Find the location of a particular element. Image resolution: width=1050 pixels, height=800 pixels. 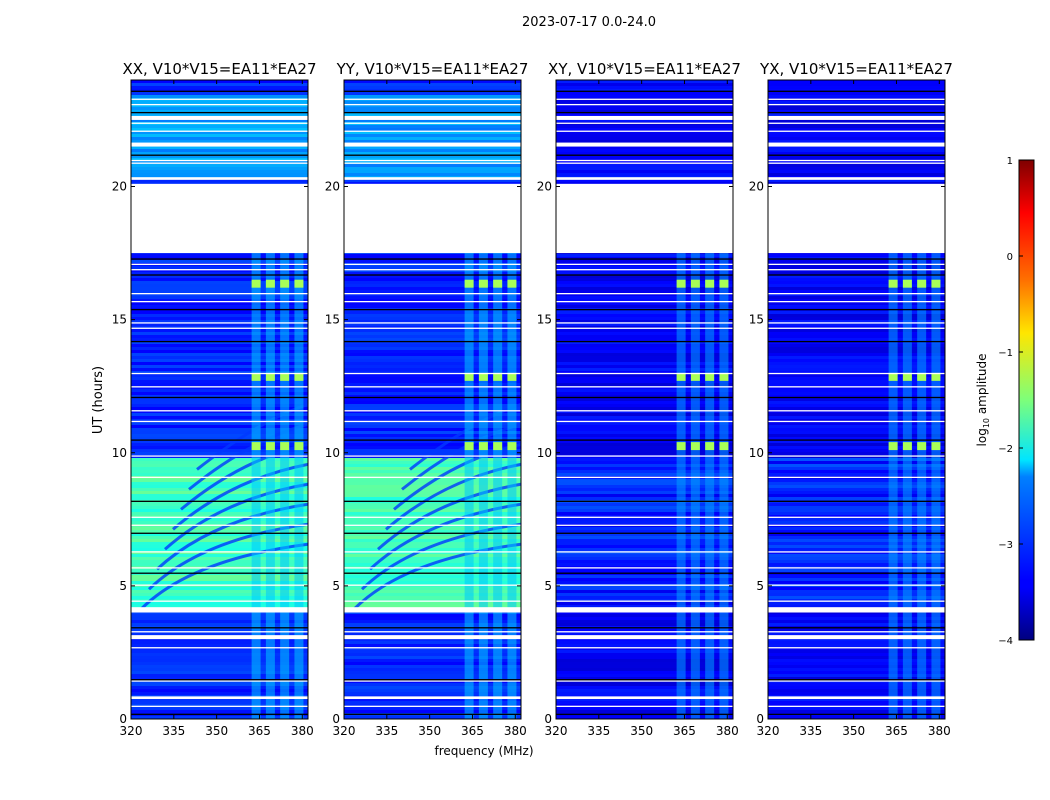

y-tick-label: 5 is located at coordinates (123, 586).